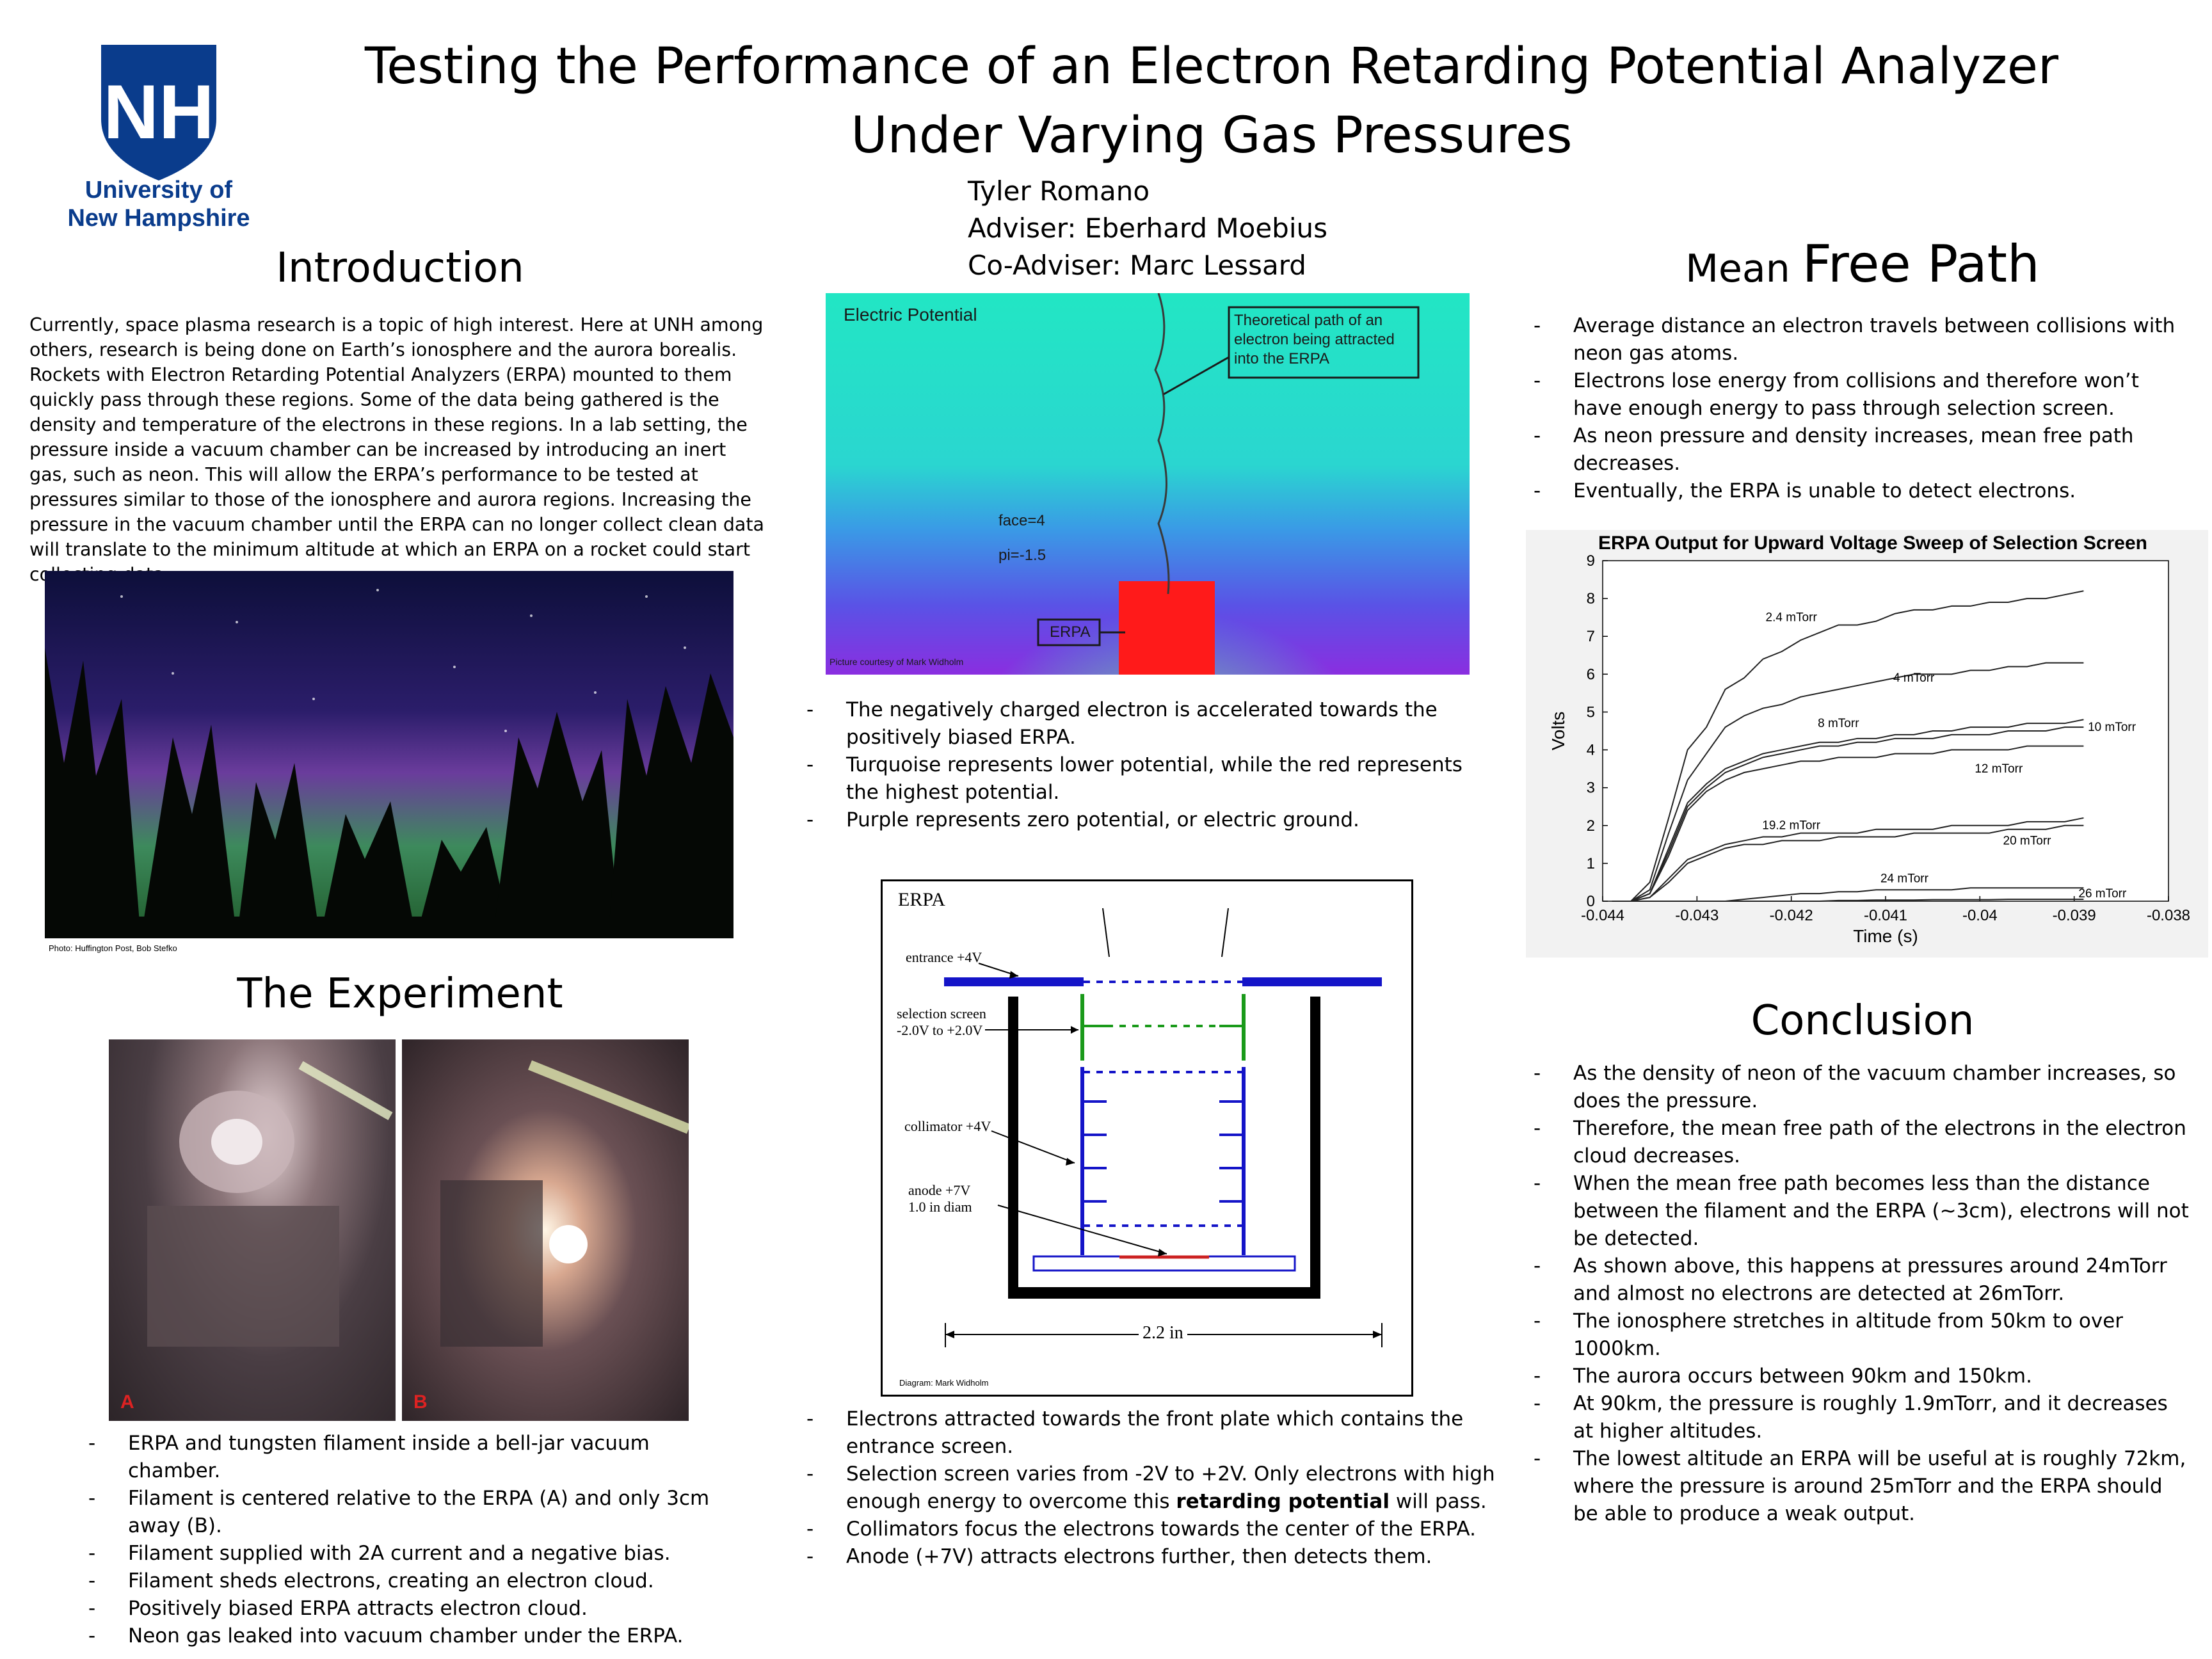 This screenshot has width=2212, height=1659. What do you see at coordinates (113, 948) in the screenshot?
I see `aurora-photo-caption: Photo: Huffington Post, Bob Stefko` at bounding box center [113, 948].